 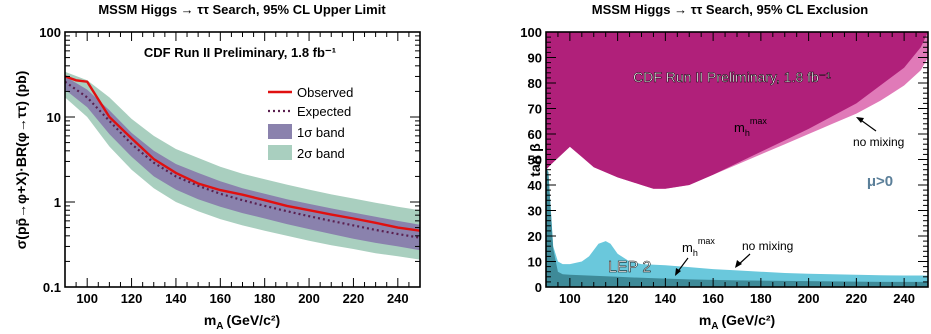 What do you see at coordinates (52, 287) in the screenshot?
I see `left-y-tick-label: 0.1` at bounding box center [52, 287].